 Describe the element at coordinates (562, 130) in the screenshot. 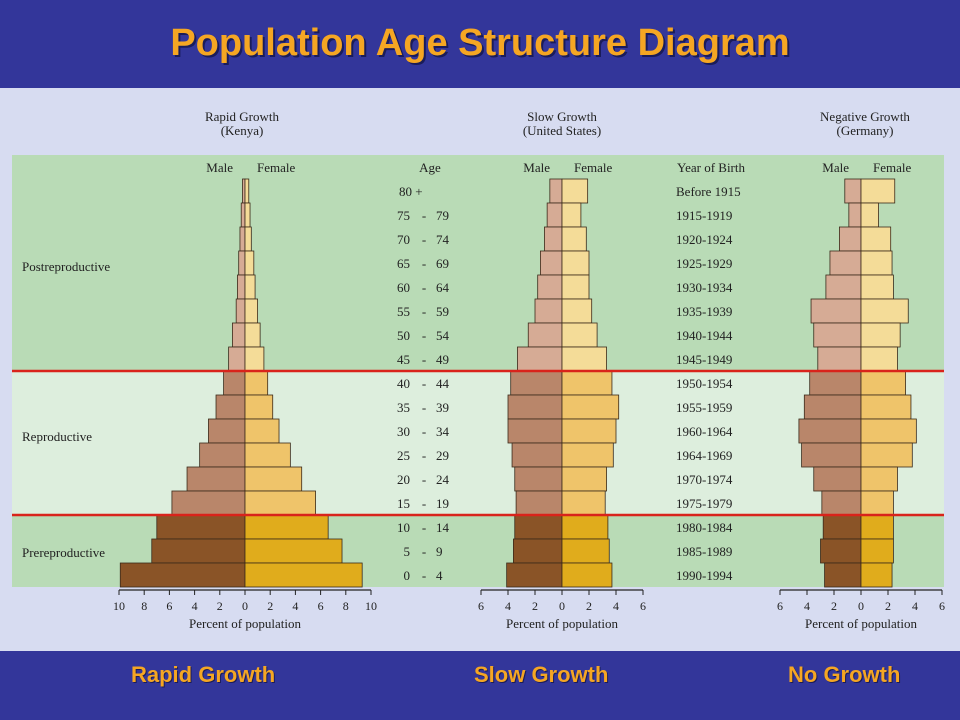

I see `panel-subtitle: (United States)` at that location.